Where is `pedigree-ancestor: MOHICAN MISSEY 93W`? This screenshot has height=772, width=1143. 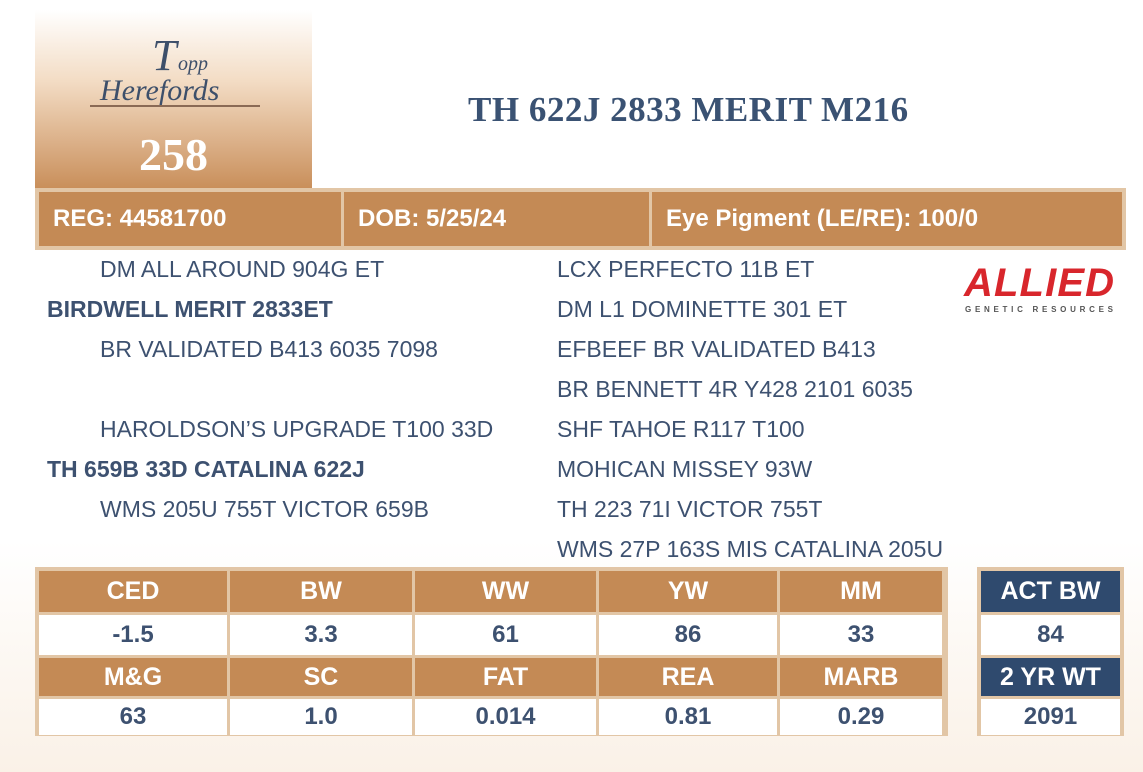 pedigree-ancestor: MOHICAN MISSEY 93W is located at coordinates (685, 469).